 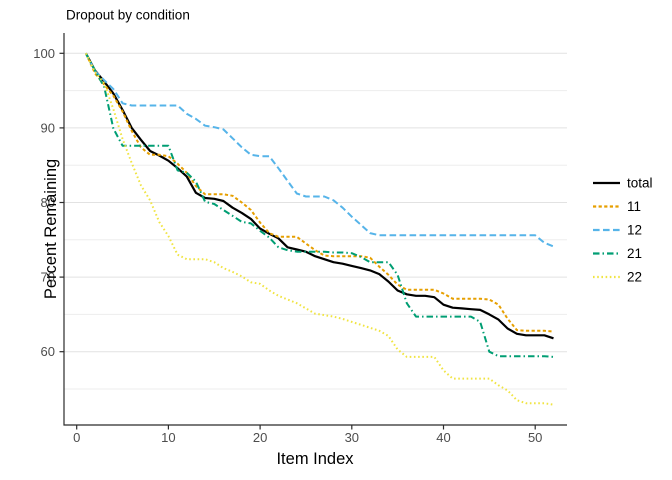 I want to click on legend-label-21: 21, so click(x=634, y=253).